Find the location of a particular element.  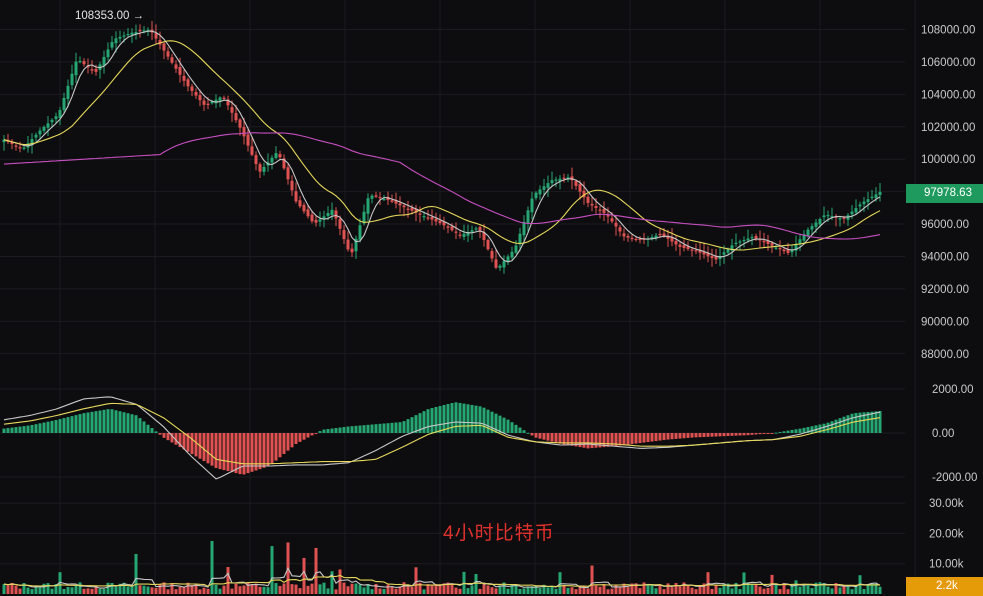

volume-ma-mid is located at coordinates (442, 581).